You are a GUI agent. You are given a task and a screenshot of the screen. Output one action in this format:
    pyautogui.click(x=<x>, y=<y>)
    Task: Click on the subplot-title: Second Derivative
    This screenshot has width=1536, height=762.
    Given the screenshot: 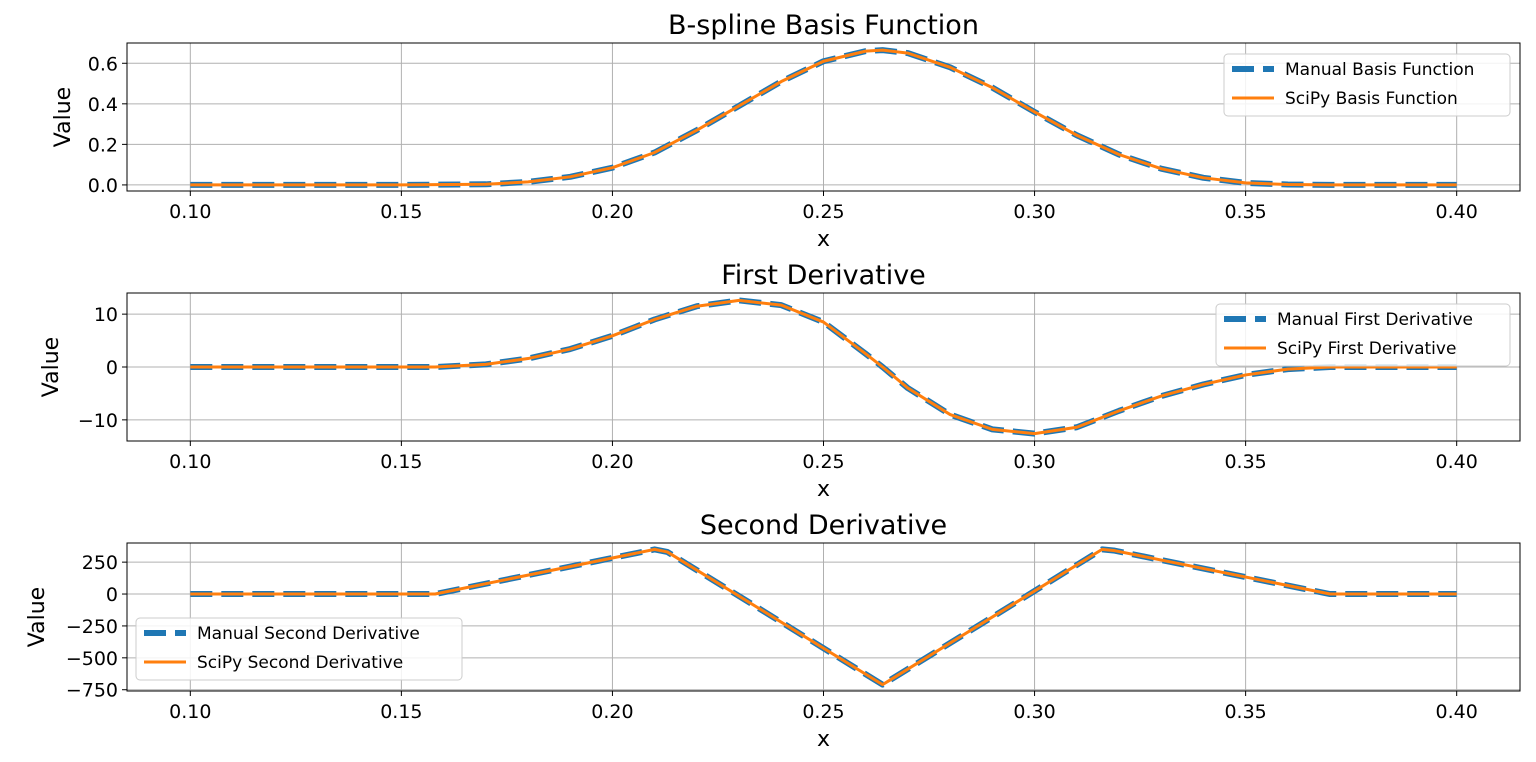 What is the action you would take?
    pyautogui.click(x=823, y=525)
    